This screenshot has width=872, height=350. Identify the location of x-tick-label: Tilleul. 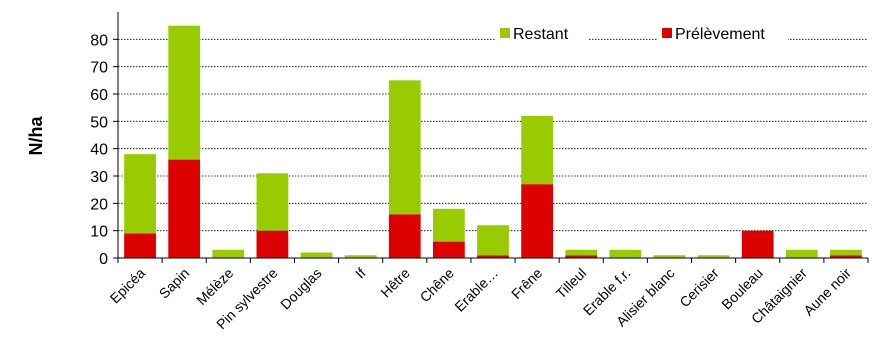
(571, 283).